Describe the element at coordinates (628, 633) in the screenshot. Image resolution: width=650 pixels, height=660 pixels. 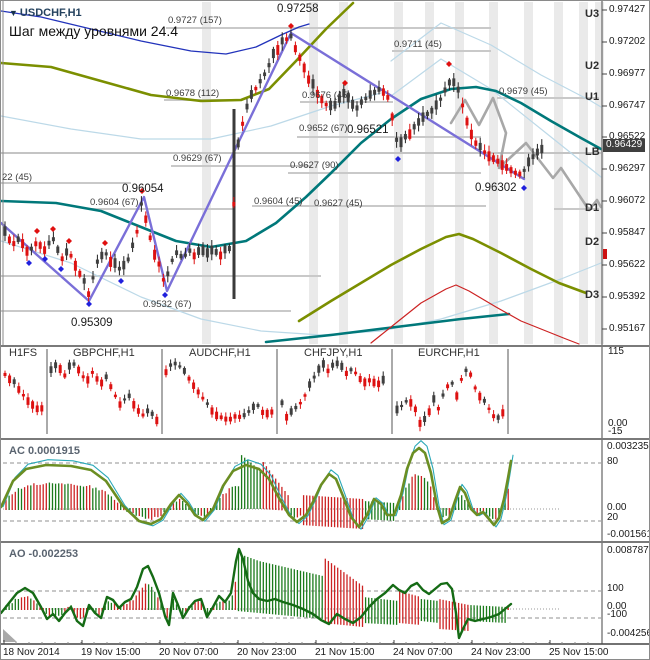
I see `ao-axis-label: -0.004256` at that location.